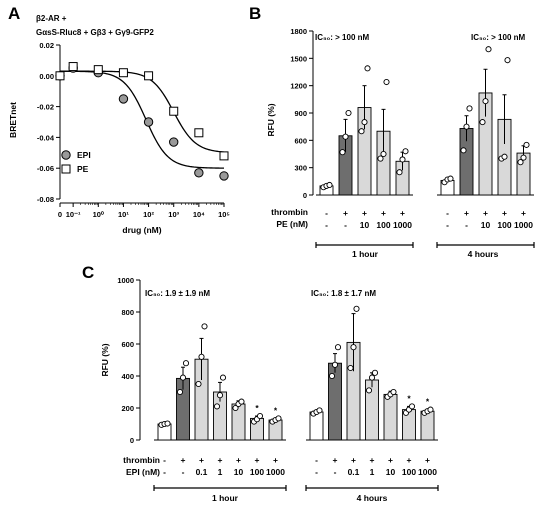 This screenshot has height=505, width=550. I want to click on panel-a-ytick-label: 0.00, so click(46, 76).